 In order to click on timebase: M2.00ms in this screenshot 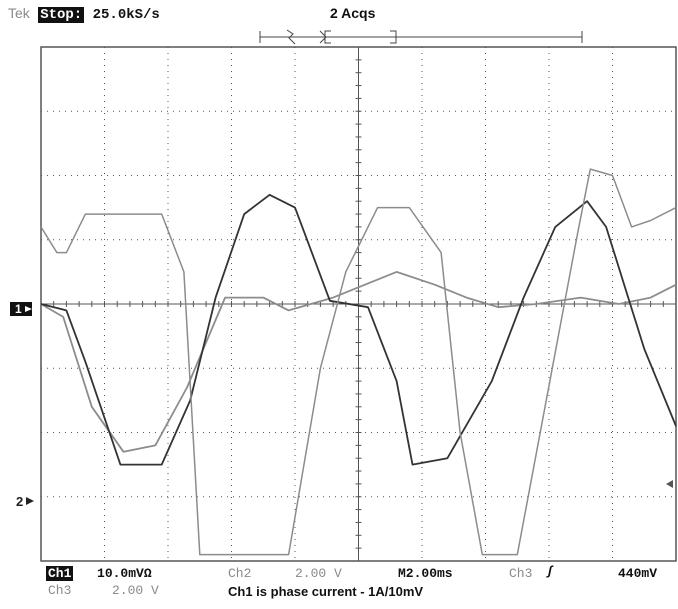, I will do `click(425, 573)`.